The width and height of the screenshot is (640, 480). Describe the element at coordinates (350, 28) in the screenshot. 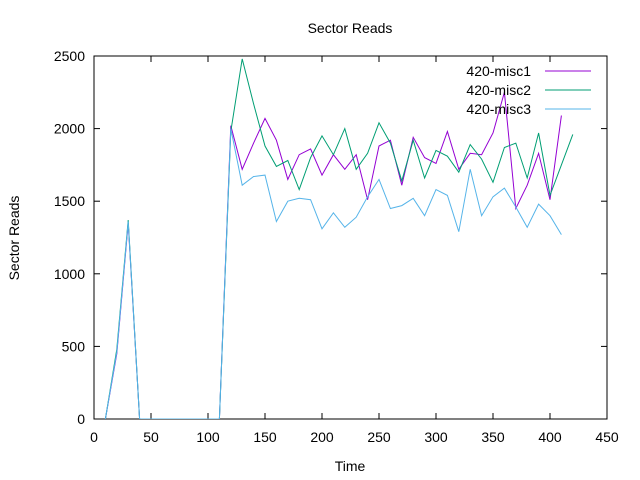

I see `chart-title: Sector Reads` at that location.